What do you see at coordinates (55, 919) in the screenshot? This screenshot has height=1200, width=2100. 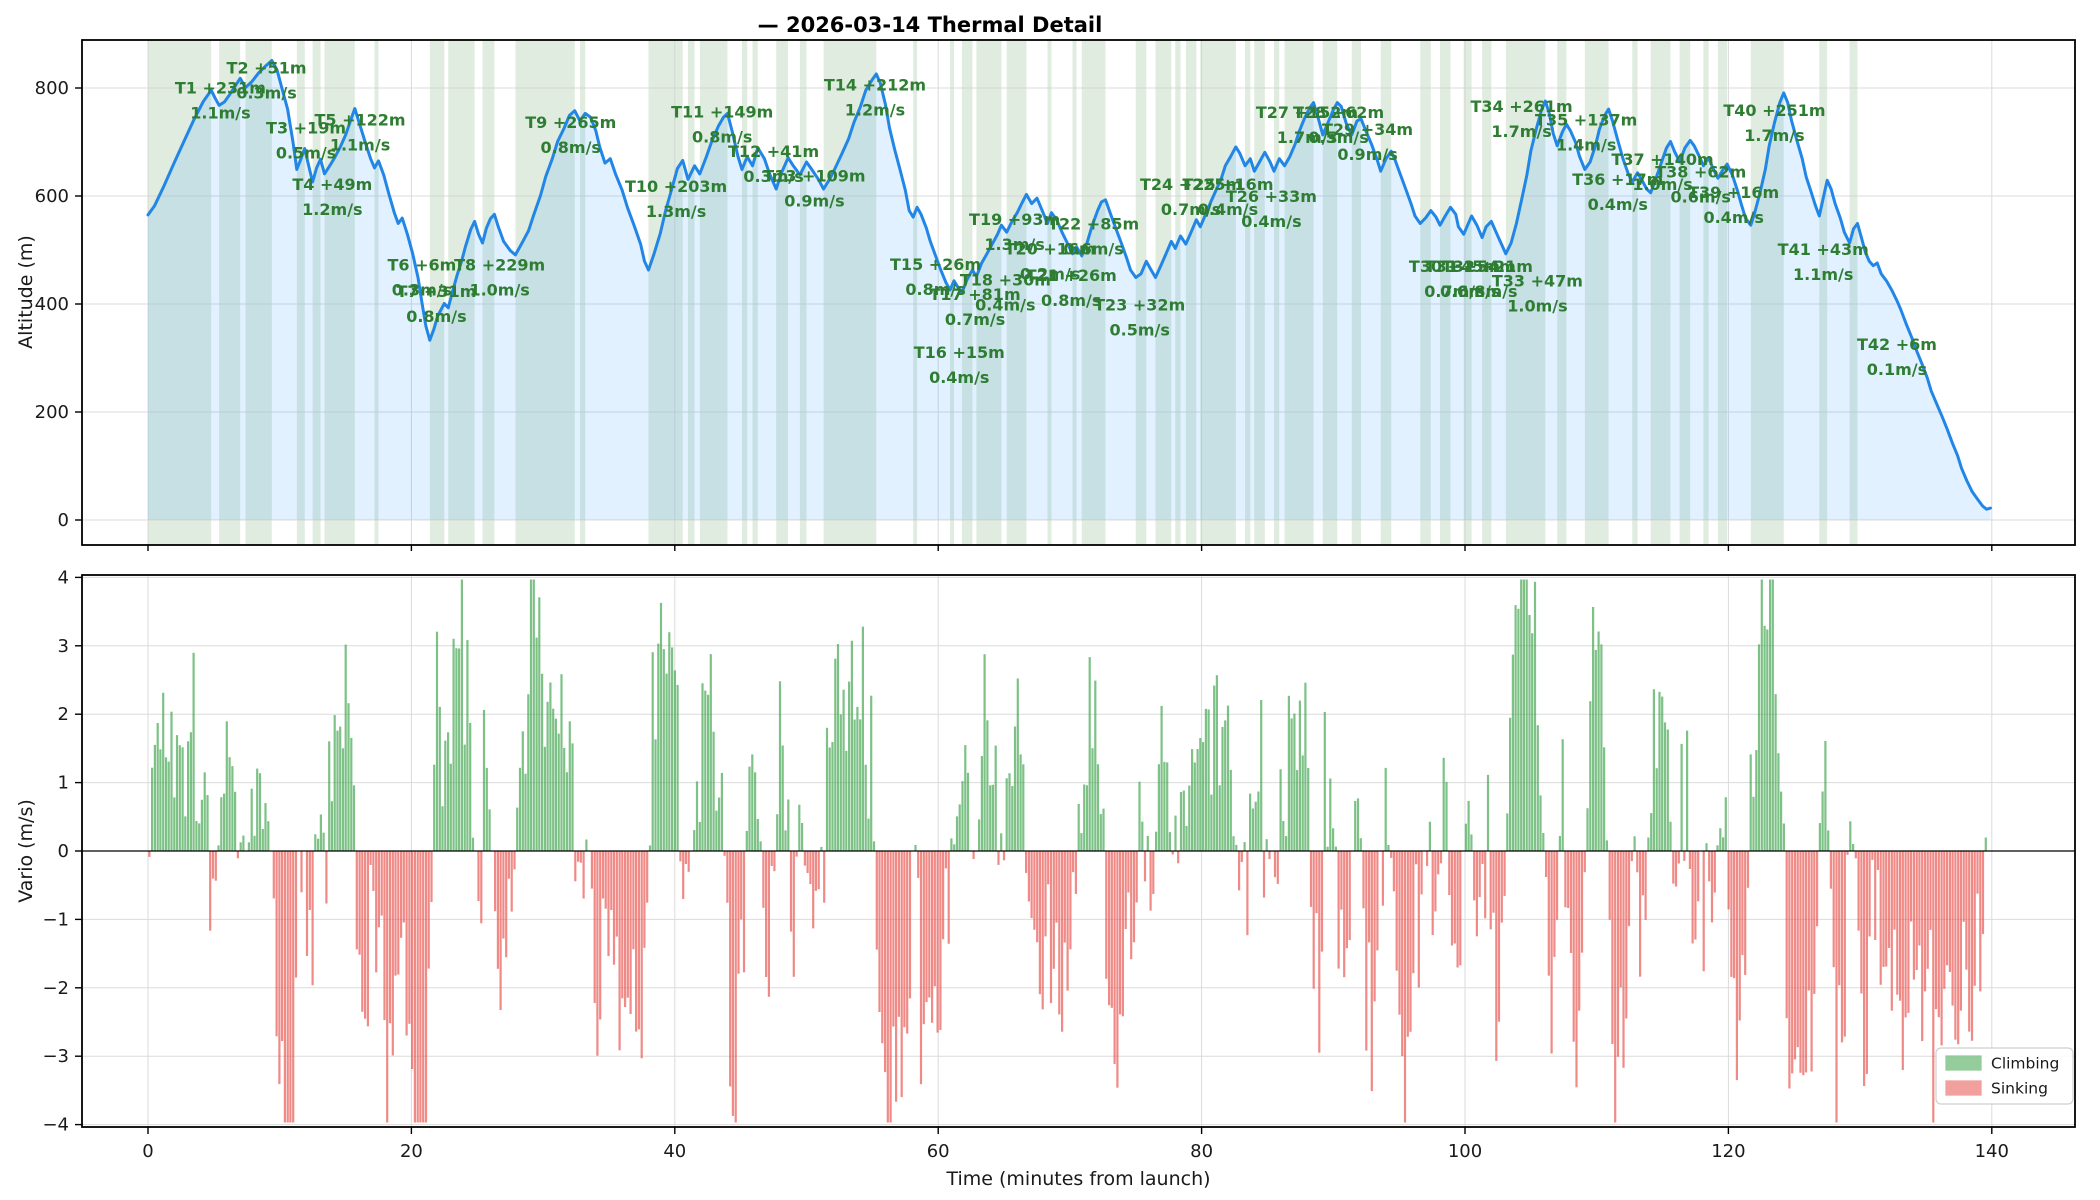 I see `vario-tick-label: −1` at bounding box center [55, 919].